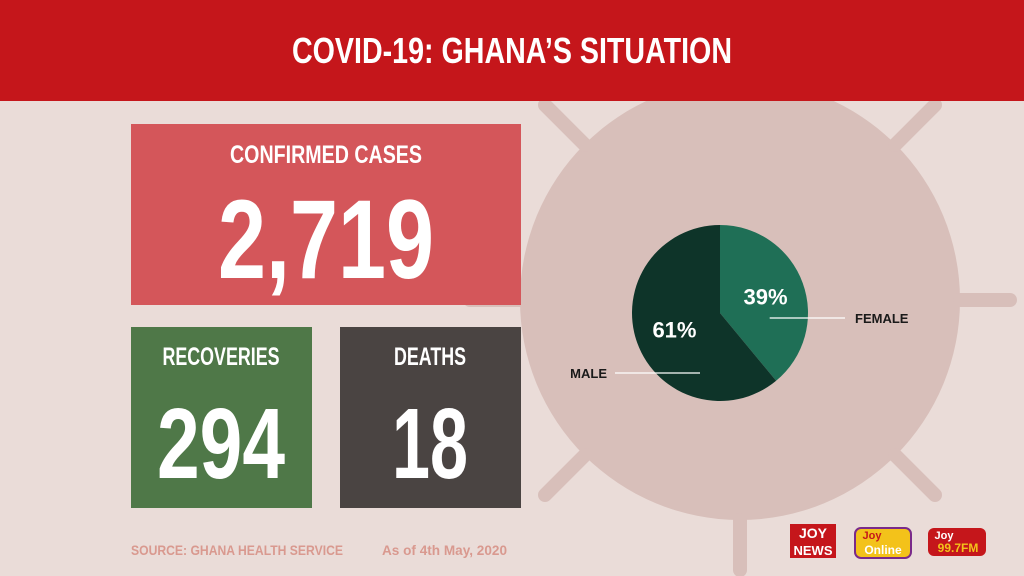 This screenshot has height=576, width=1024. Describe the element at coordinates (326, 155) in the screenshot. I see `card-label: CONFIRMED CASES` at that location.